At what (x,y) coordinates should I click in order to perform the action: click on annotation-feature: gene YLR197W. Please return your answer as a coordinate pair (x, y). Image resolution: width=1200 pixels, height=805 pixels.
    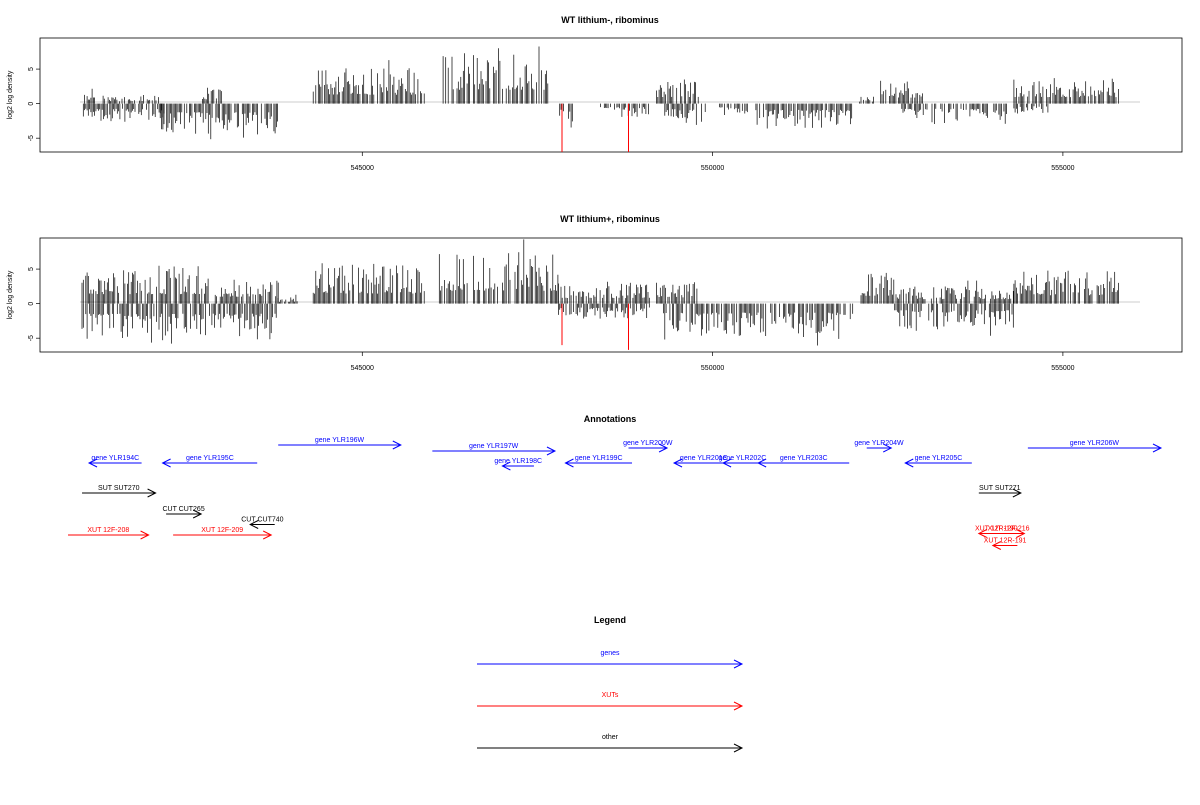
    Looking at the image, I should click on (494, 449).